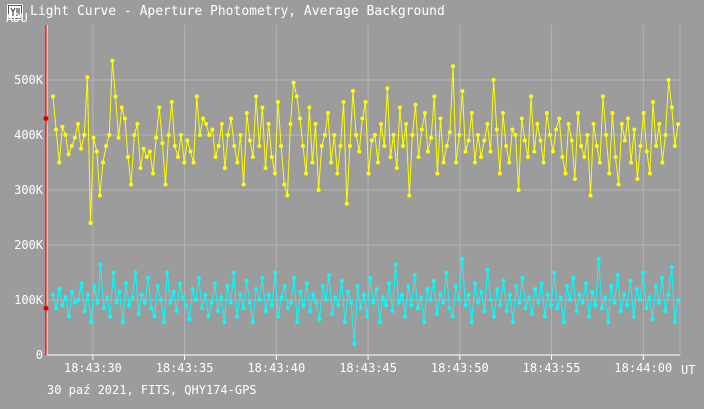  Describe the element at coordinates (29, 245) in the screenshot. I see `y-tick-label: 200K` at that location.